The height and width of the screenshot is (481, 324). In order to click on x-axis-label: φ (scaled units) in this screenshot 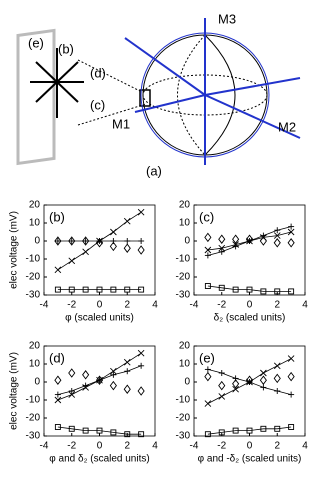, I will do `click(99, 318)`.